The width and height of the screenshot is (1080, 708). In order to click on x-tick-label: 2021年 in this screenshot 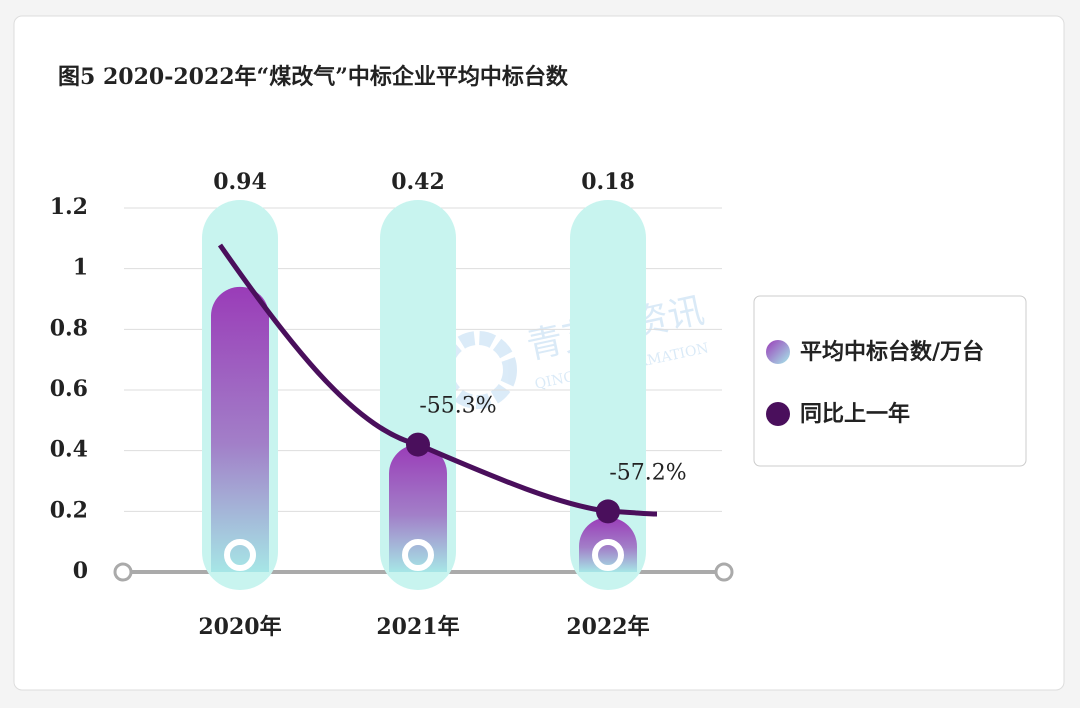, I will do `click(417, 627)`.